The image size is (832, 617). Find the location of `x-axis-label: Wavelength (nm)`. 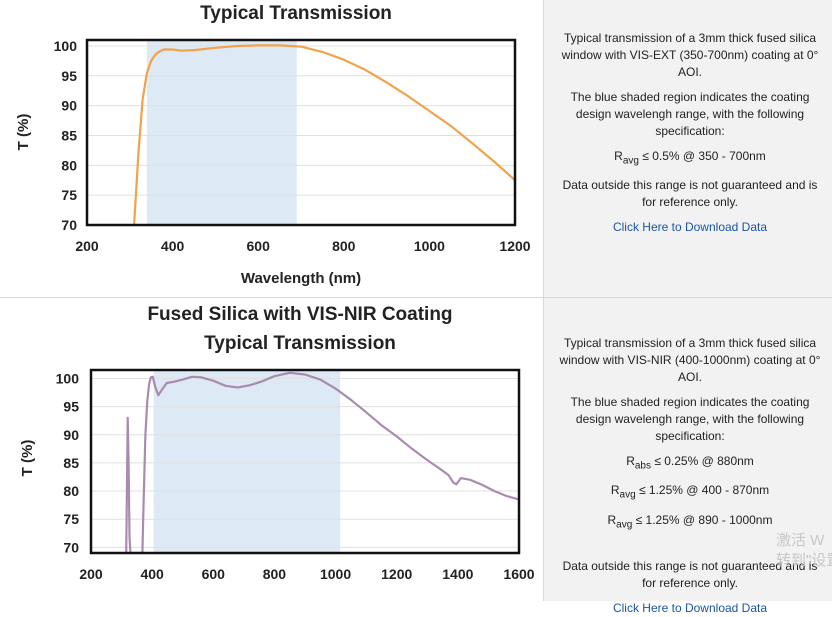

x-axis-label: Wavelength (nm) is located at coordinates (301, 278).